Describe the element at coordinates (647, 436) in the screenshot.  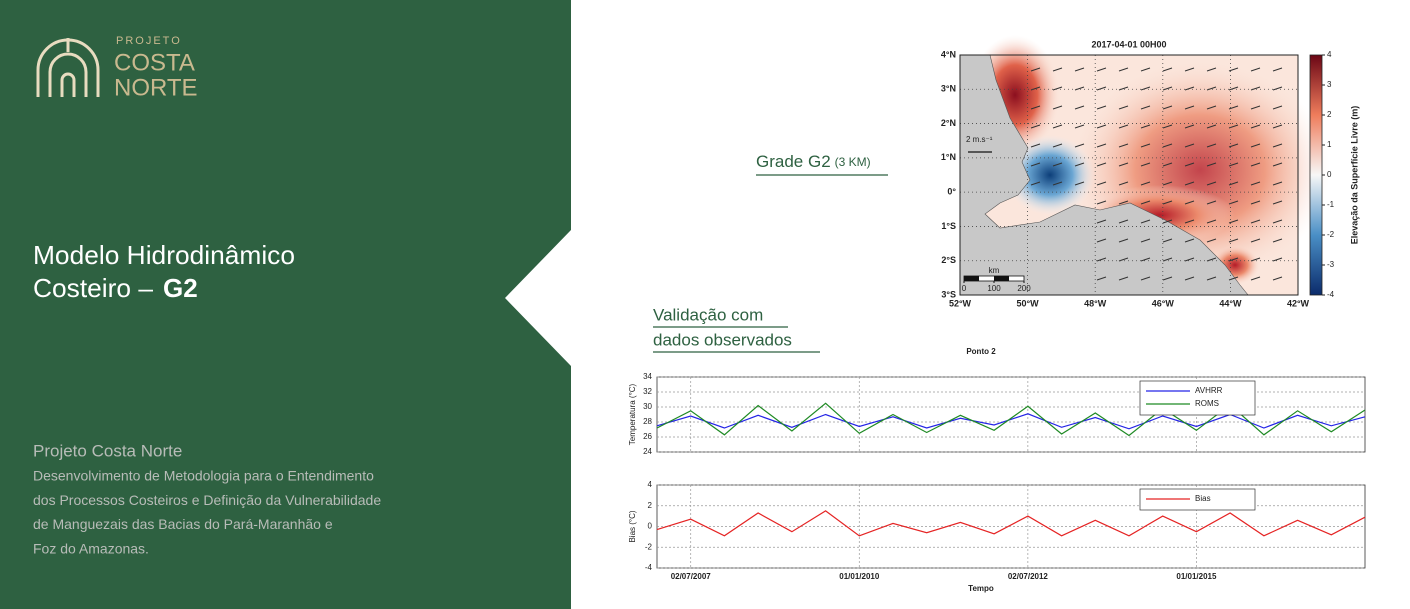
I see `y-tick-label: 26` at that location.